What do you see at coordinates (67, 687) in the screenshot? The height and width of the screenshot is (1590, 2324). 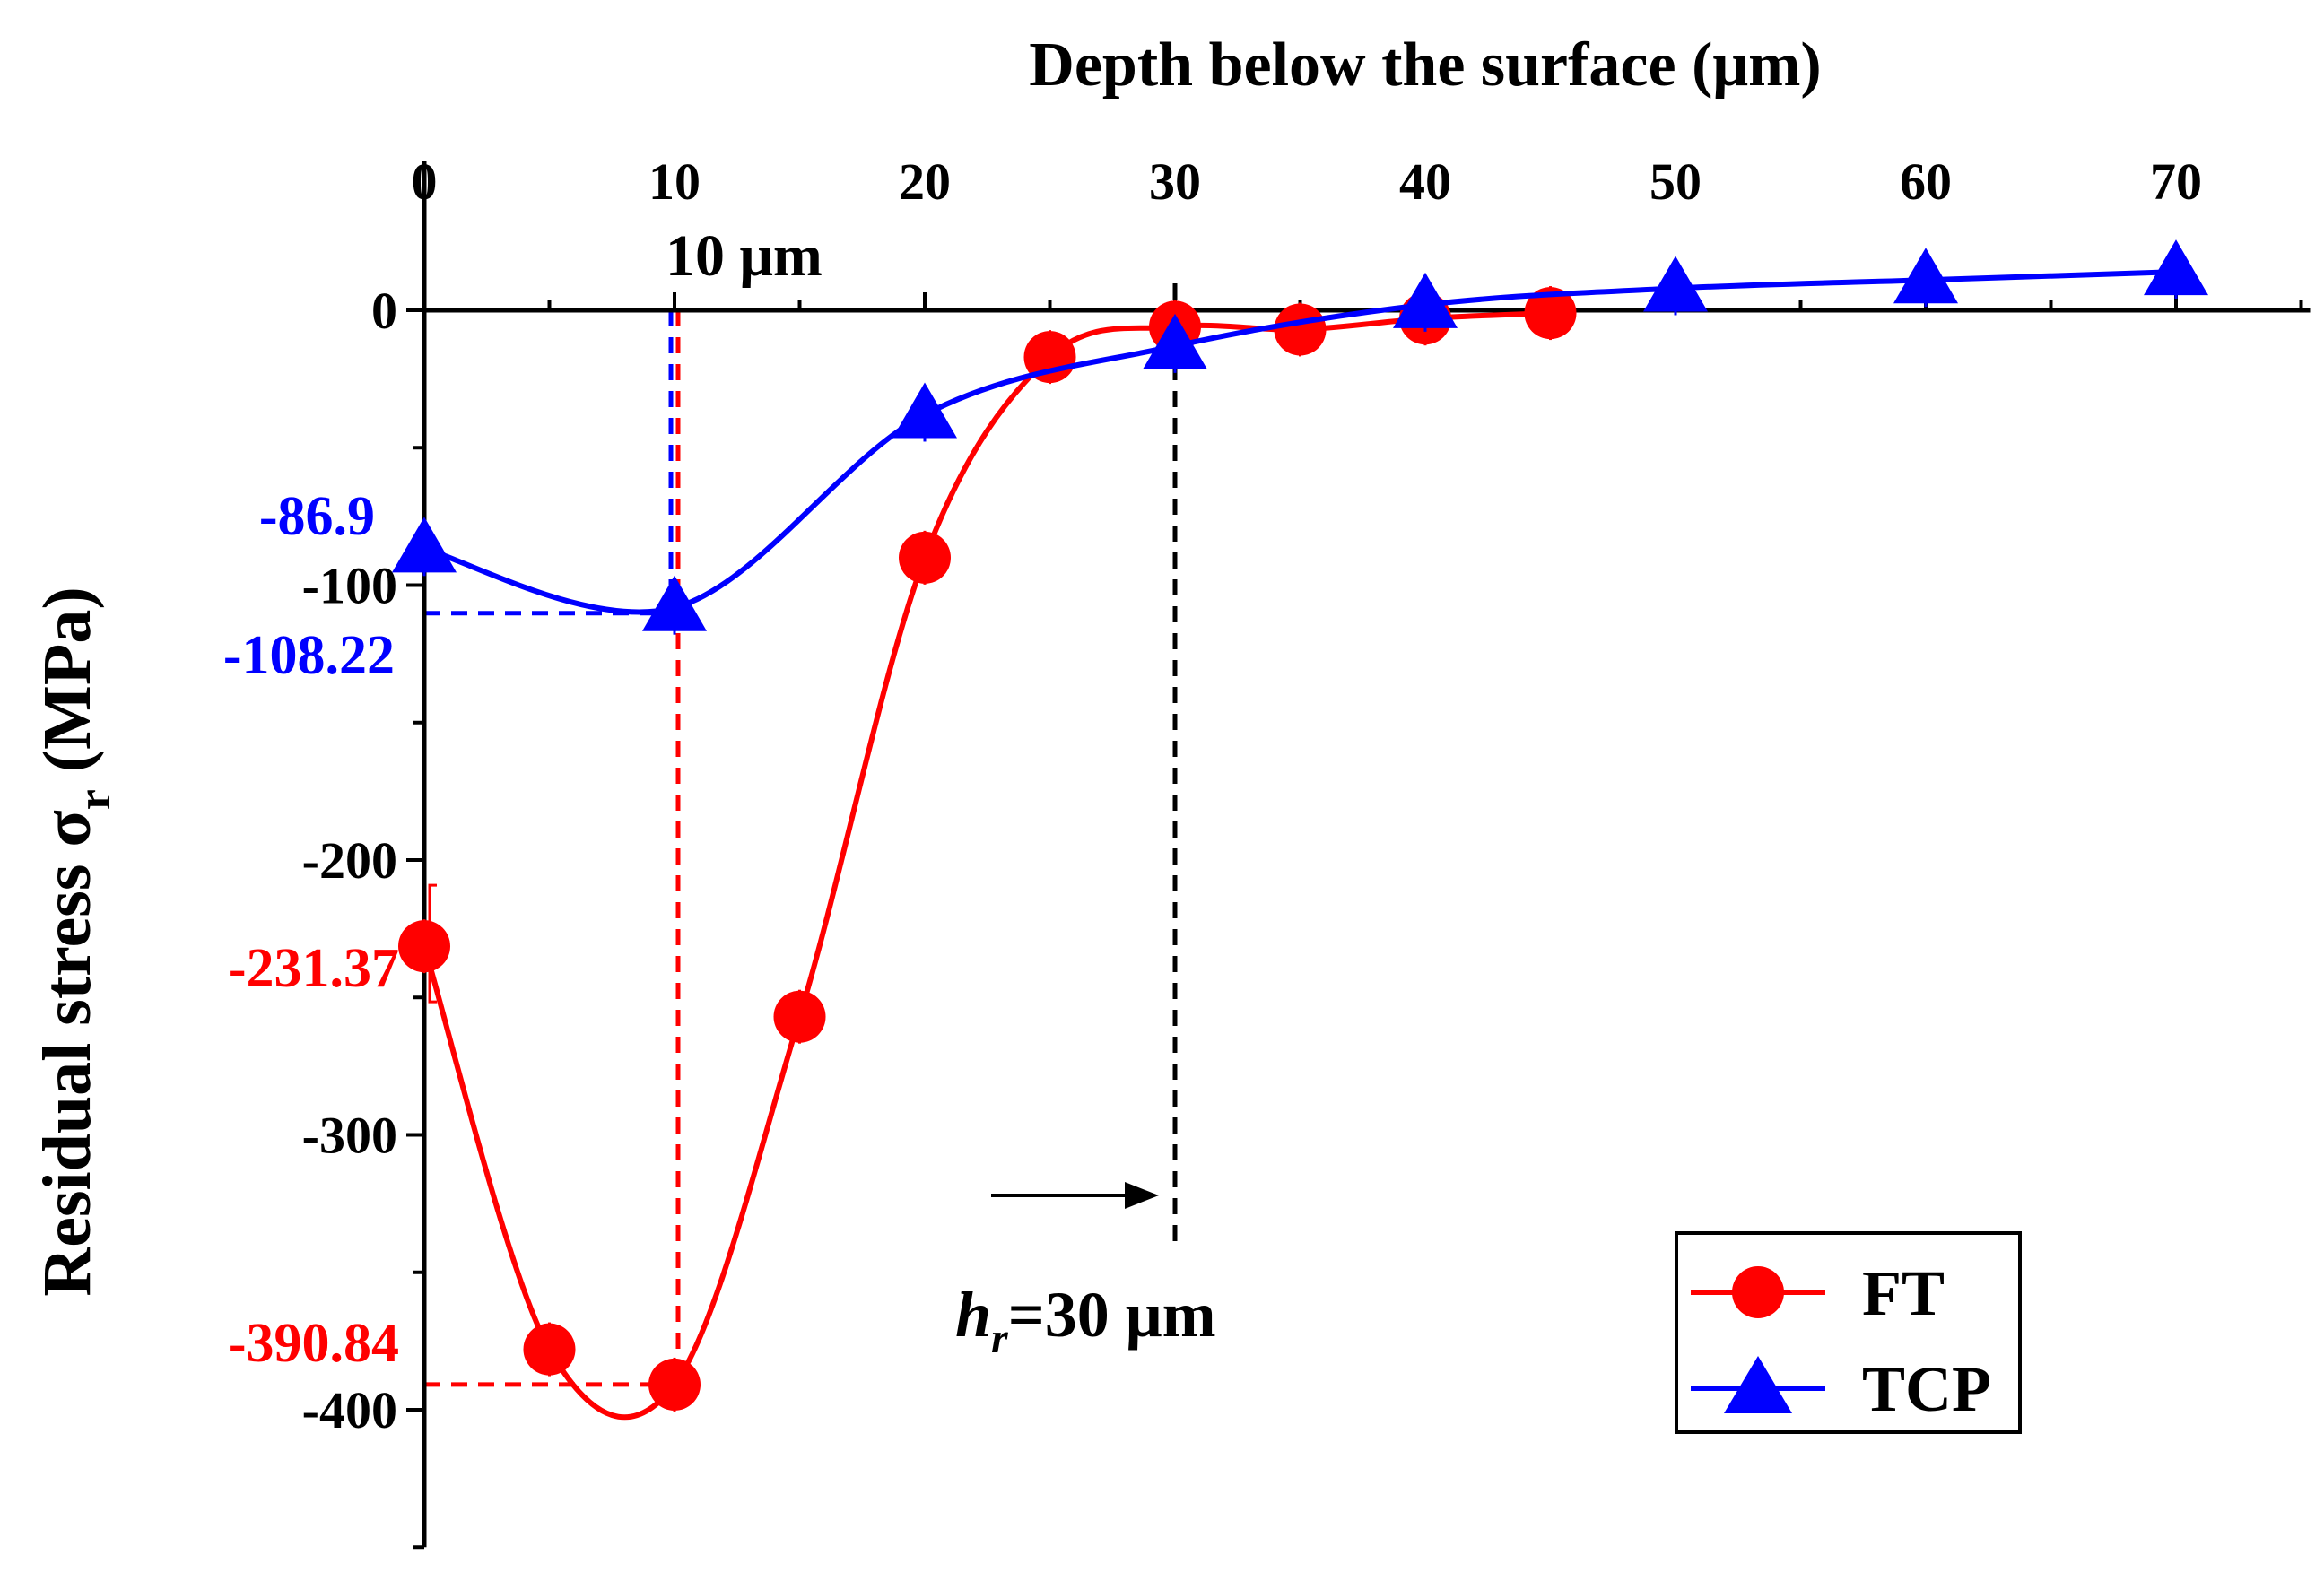 I see `y-axis-title-unit: (MPa)` at bounding box center [67, 687].